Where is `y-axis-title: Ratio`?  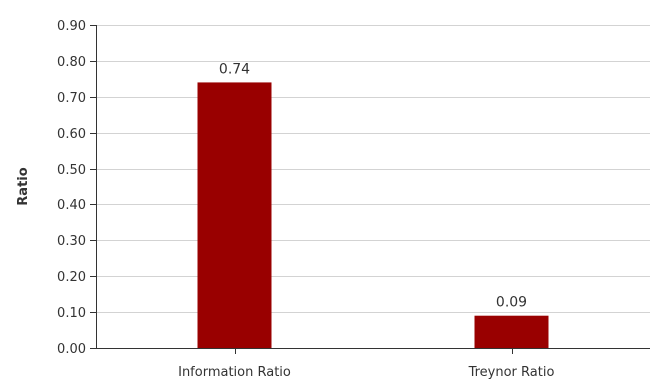
y-axis-title: Ratio is located at coordinates (23, 186).